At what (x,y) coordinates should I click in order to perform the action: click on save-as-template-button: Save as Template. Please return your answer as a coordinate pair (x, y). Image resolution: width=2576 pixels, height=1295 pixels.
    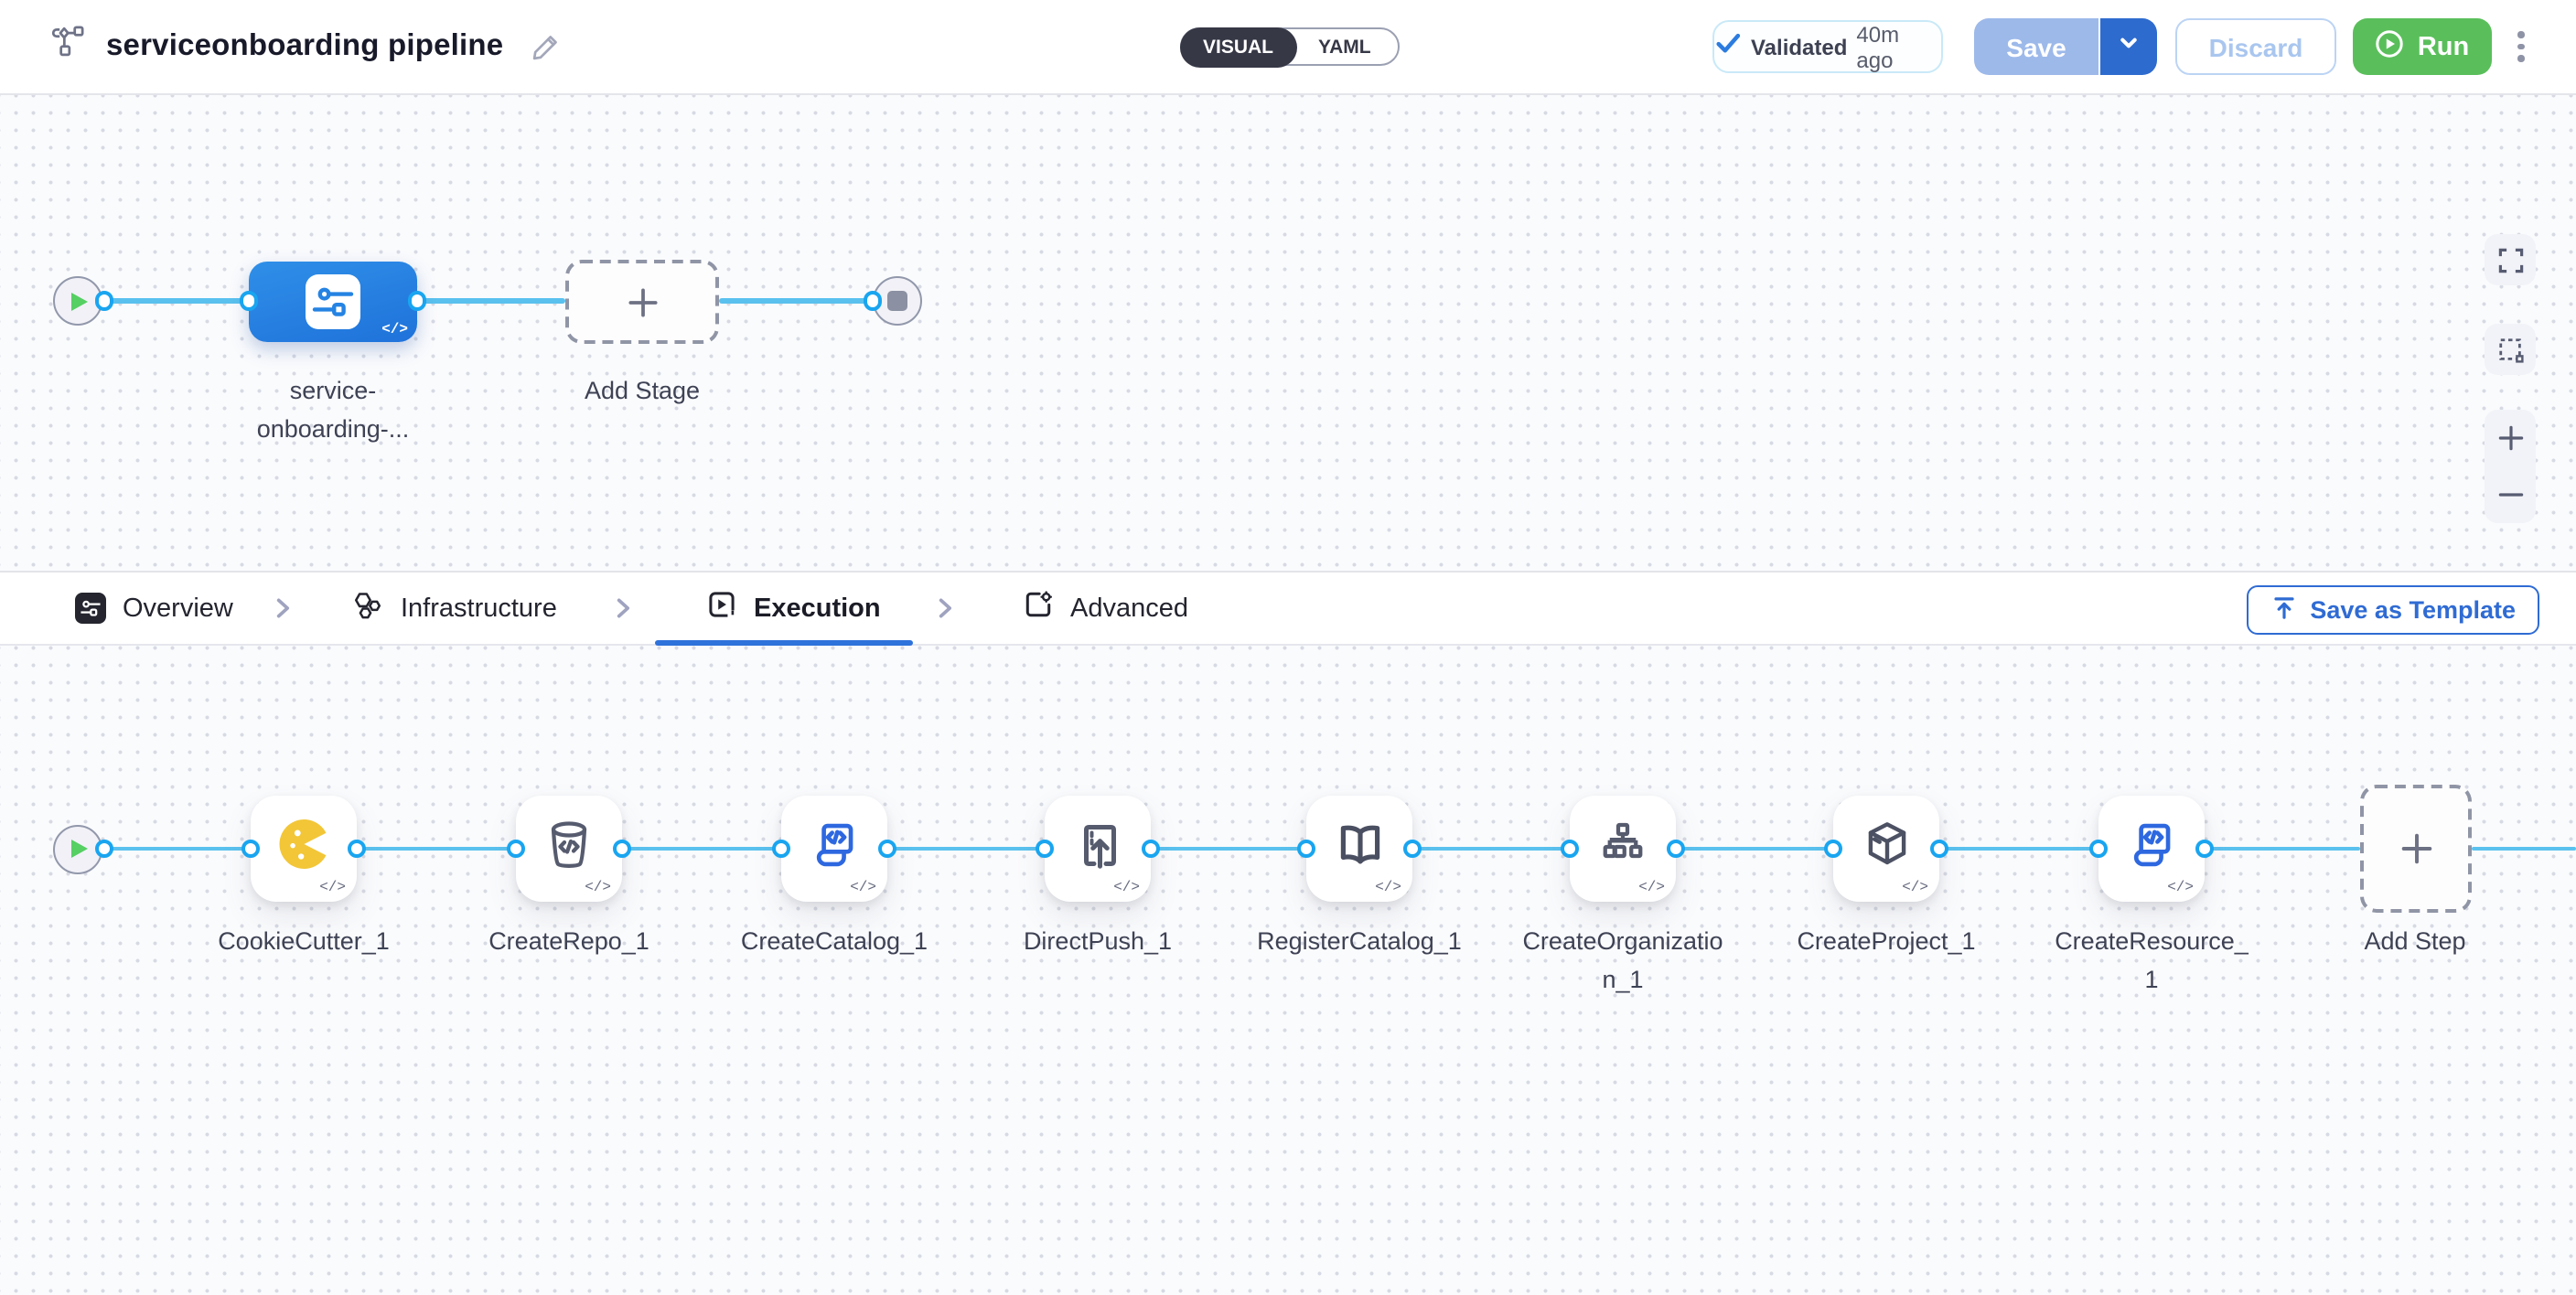
    Looking at the image, I should click on (2393, 610).